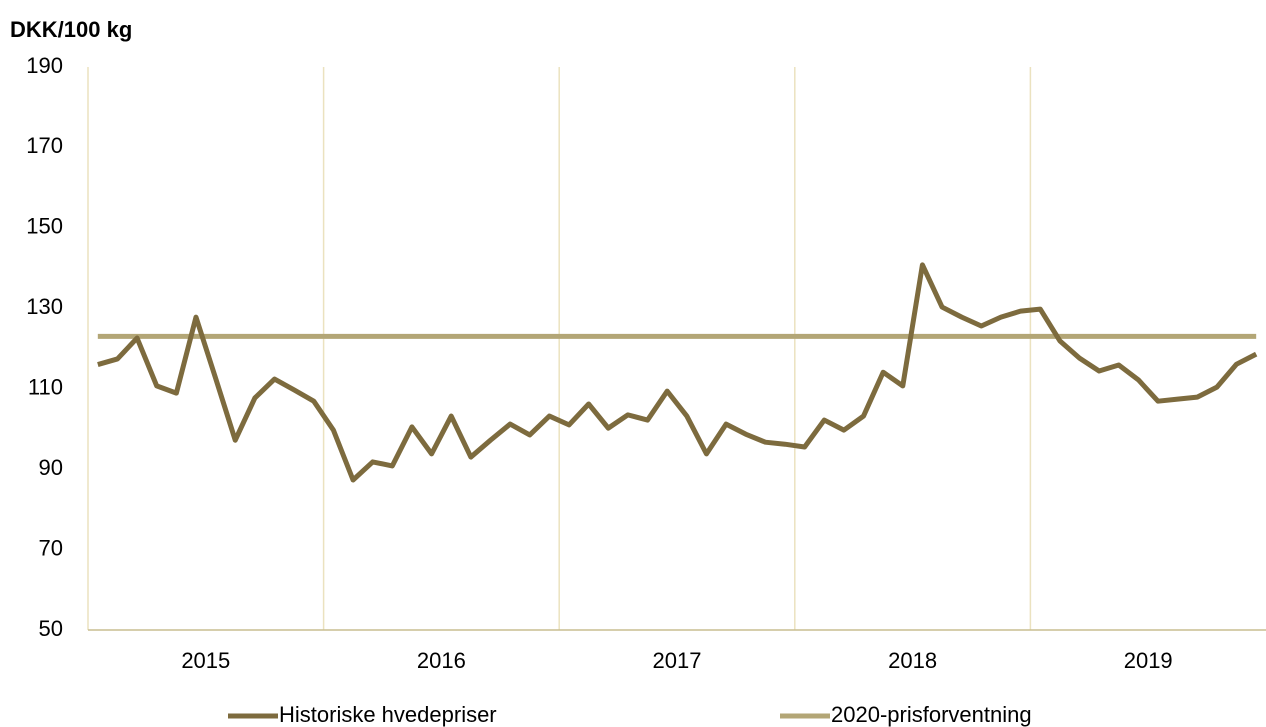 This screenshot has height=727, width=1266. What do you see at coordinates (205, 660) in the screenshot?
I see `x-tick-label: 2015` at bounding box center [205, 660].